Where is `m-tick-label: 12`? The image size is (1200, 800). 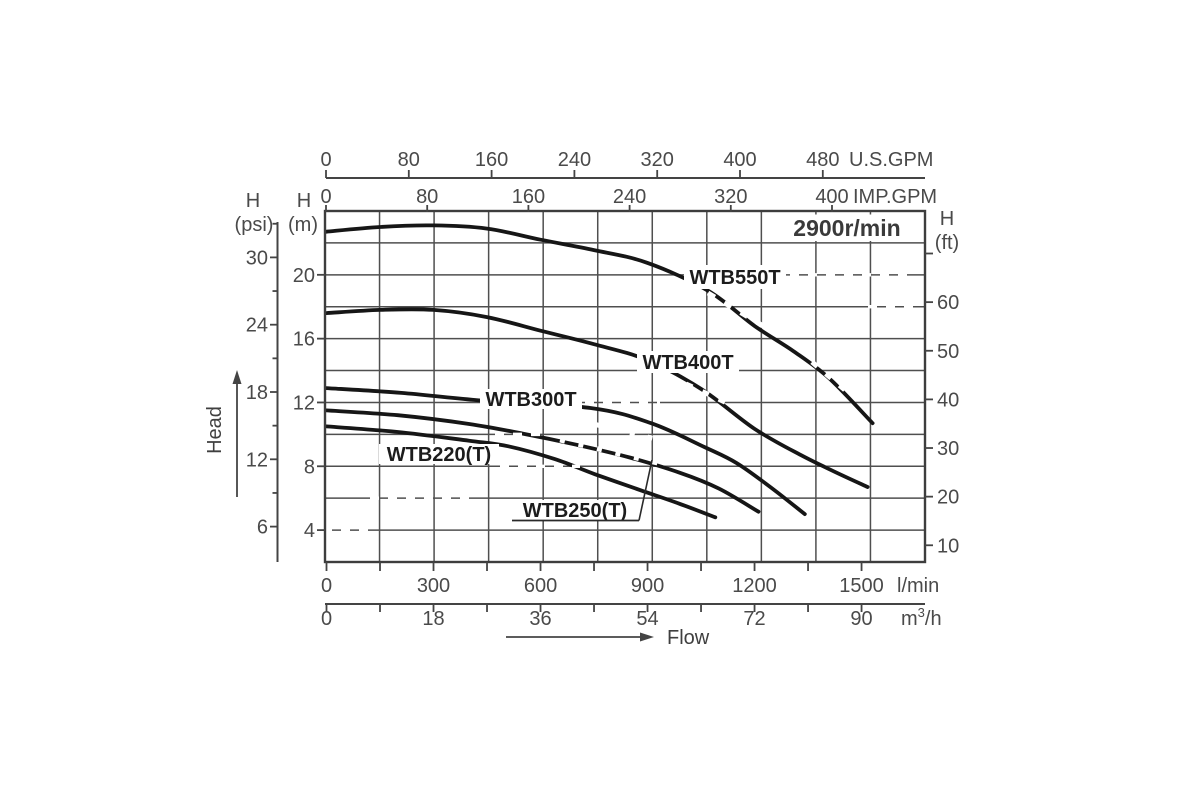 m-tick-label: 12 is located at coordinates (304, 403).